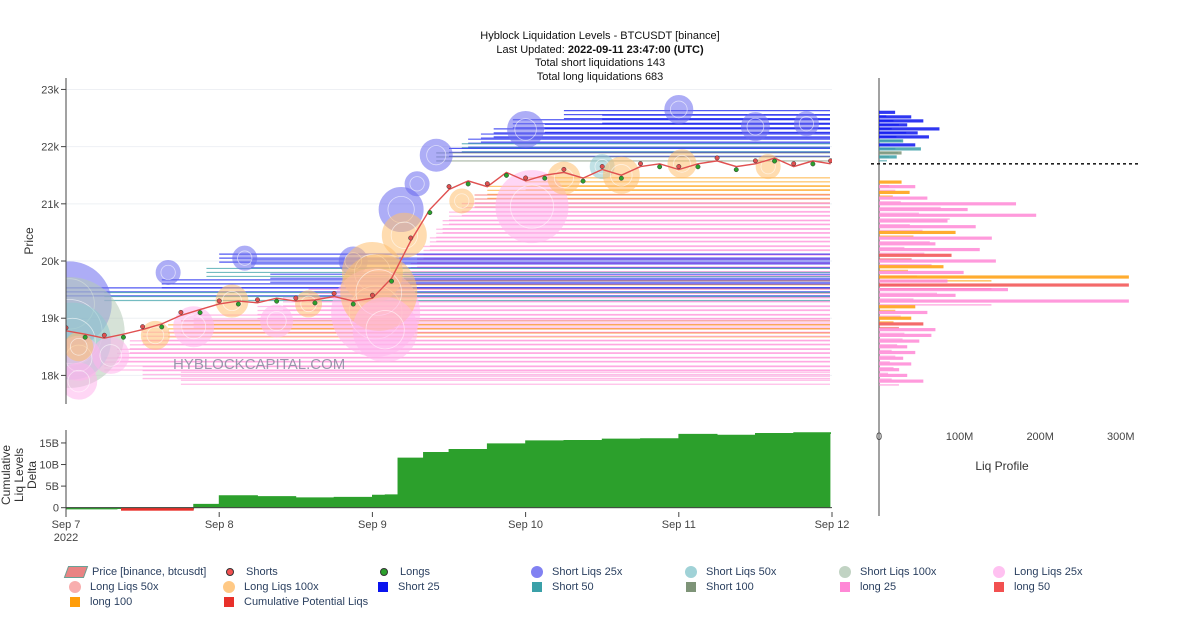  Describe the element at coordinates (718, 587) in the screenshot. I see `legend-item: Short 100` at that location.